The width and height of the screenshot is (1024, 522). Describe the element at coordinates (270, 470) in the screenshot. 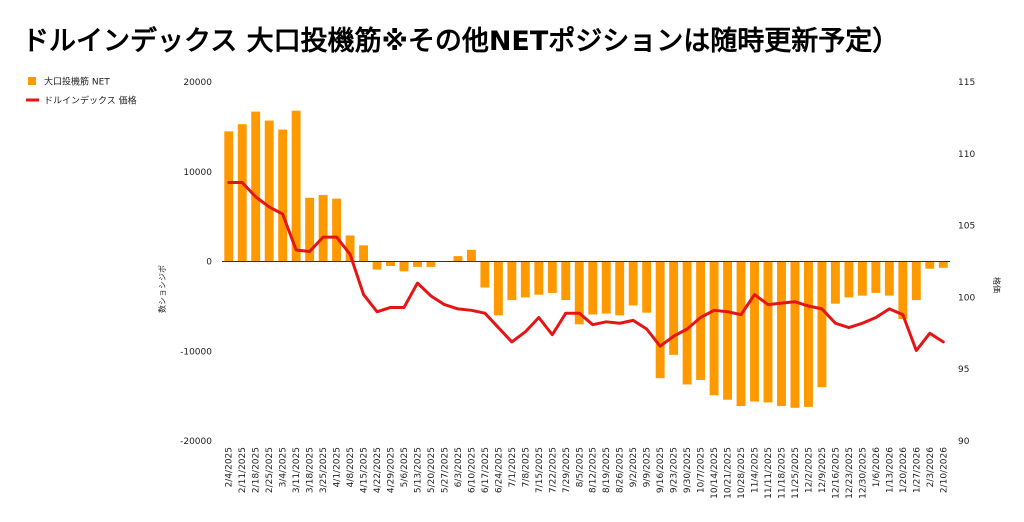

I see `x-tick-label: 2/25/2025` at that location.